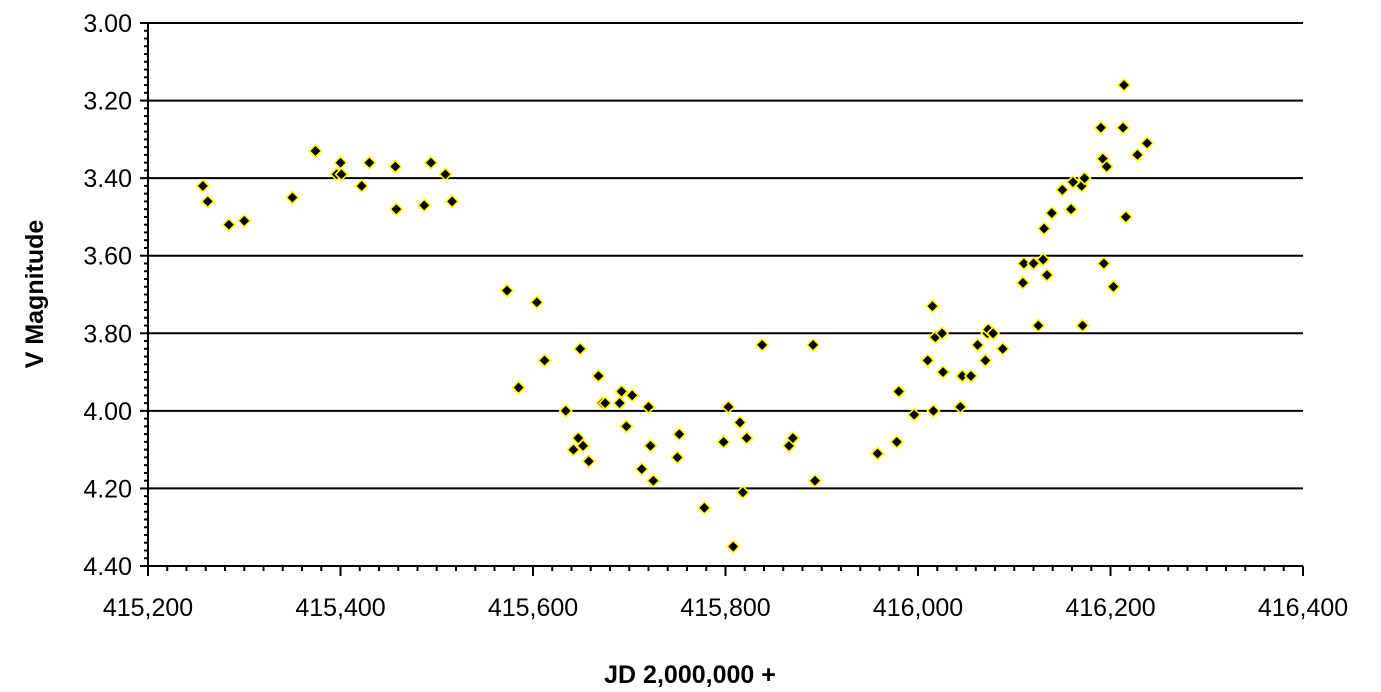 This screenshot has height=692, width=1381. What do you see at coordinates (340, 608) in the screenshot?
I see `x-tick-label-415,400: 415,400` at bounding box center [340, 608].